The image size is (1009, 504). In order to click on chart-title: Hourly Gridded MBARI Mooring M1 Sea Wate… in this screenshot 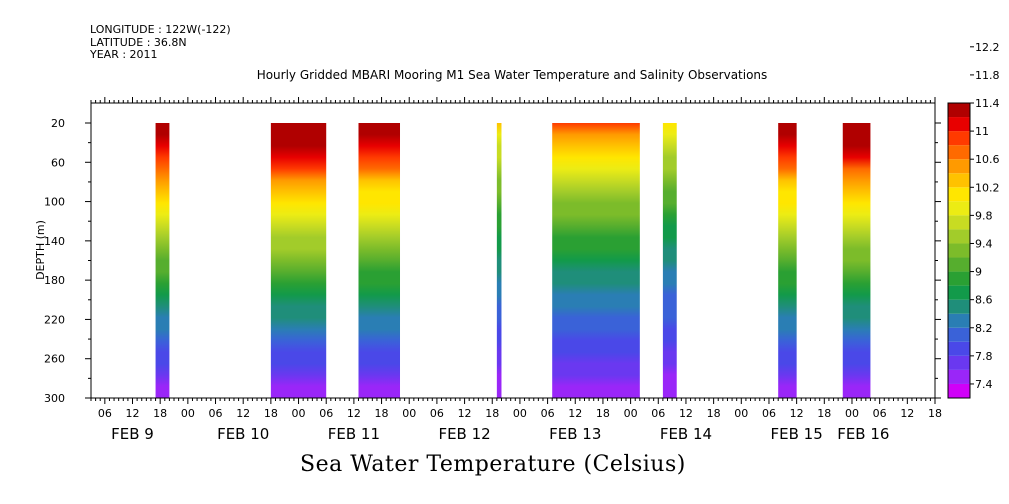, I will do `click(512, 75)`.